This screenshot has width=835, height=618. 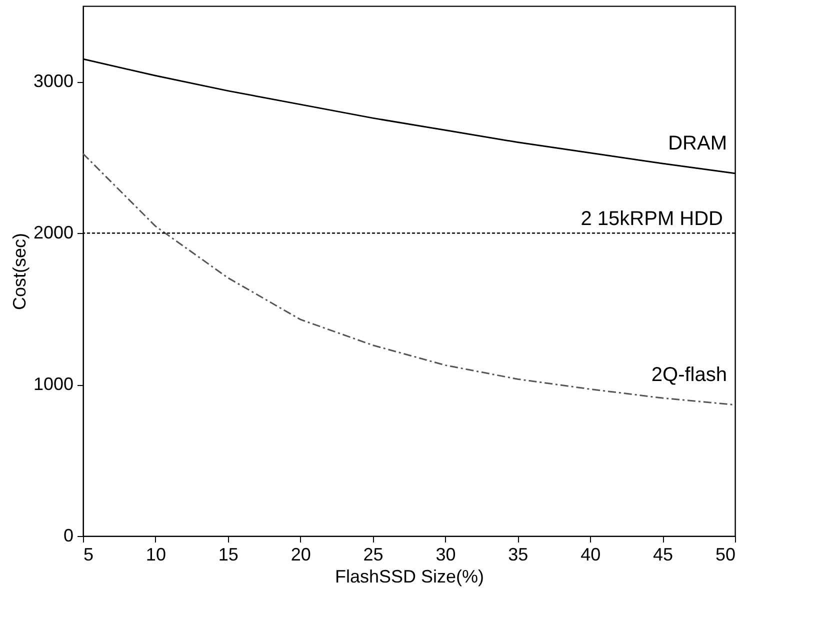 What do you see at coordinates (651, 219) in the screenshot?
I see `ref-line-label: 2 15kRPM HDD` at bounding box center [651, 219].